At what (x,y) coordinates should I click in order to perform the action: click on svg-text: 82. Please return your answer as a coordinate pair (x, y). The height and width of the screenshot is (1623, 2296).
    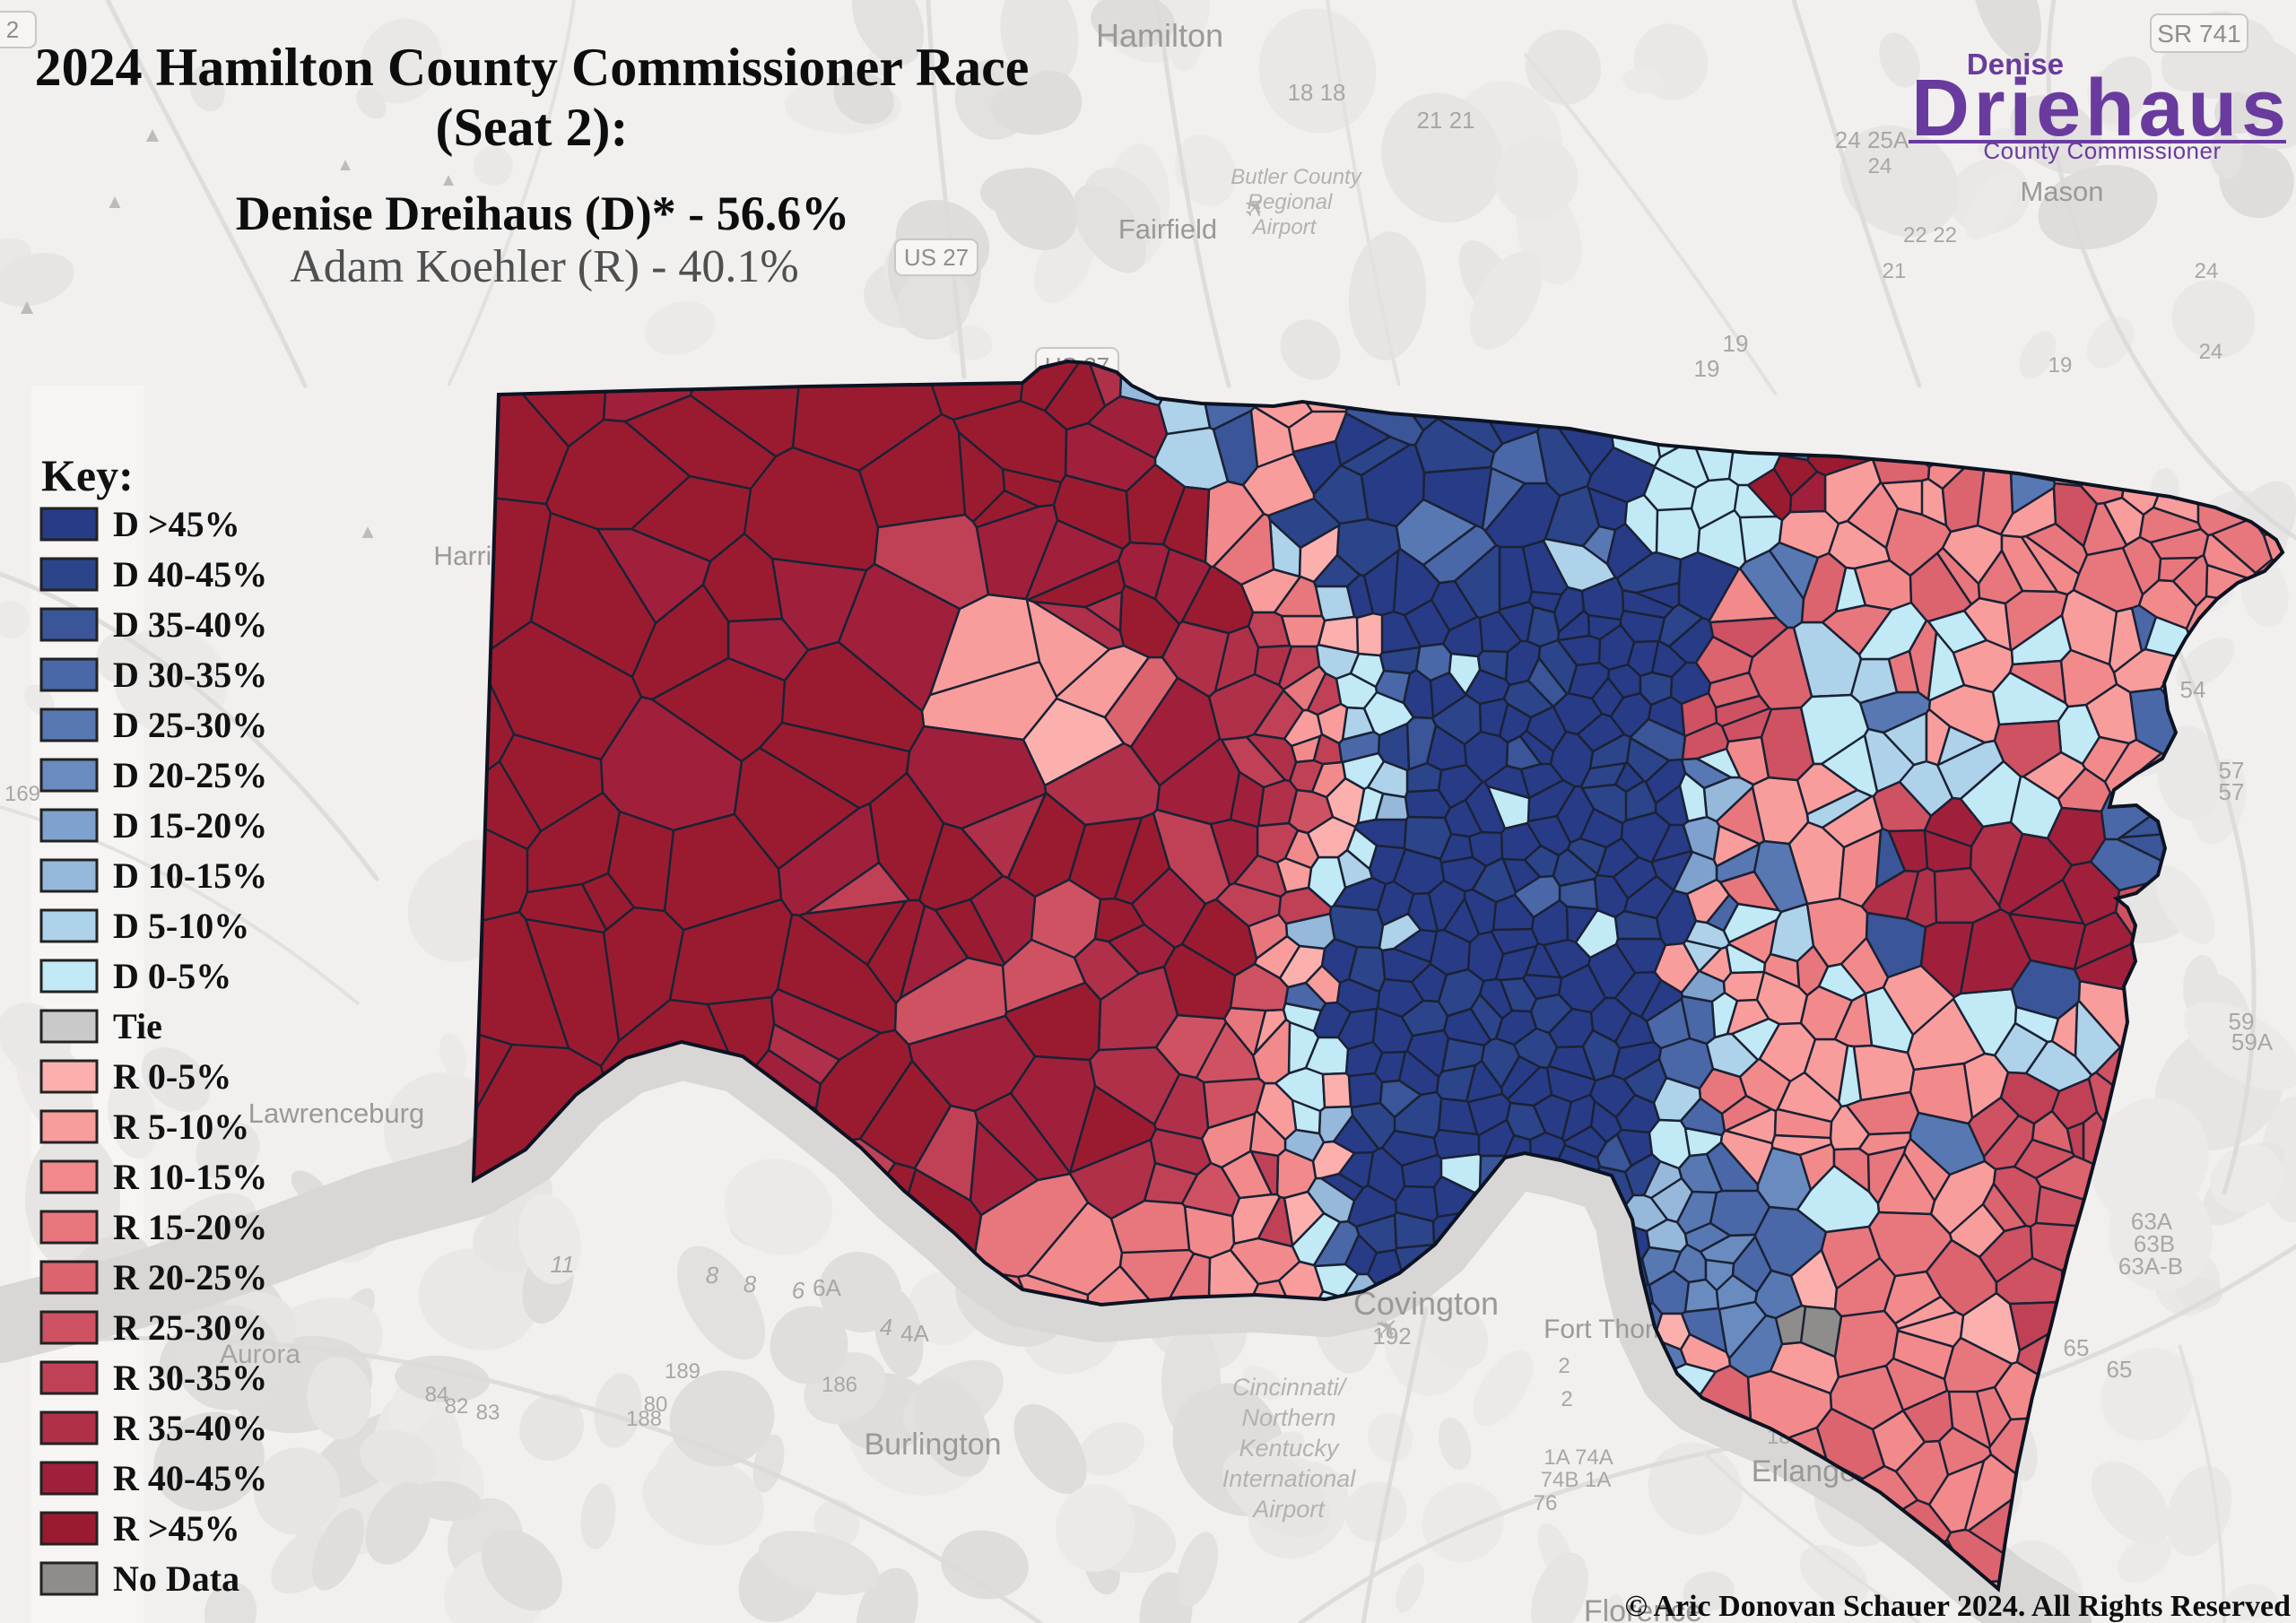
    Looking at the image, I should click on (457, 1406).